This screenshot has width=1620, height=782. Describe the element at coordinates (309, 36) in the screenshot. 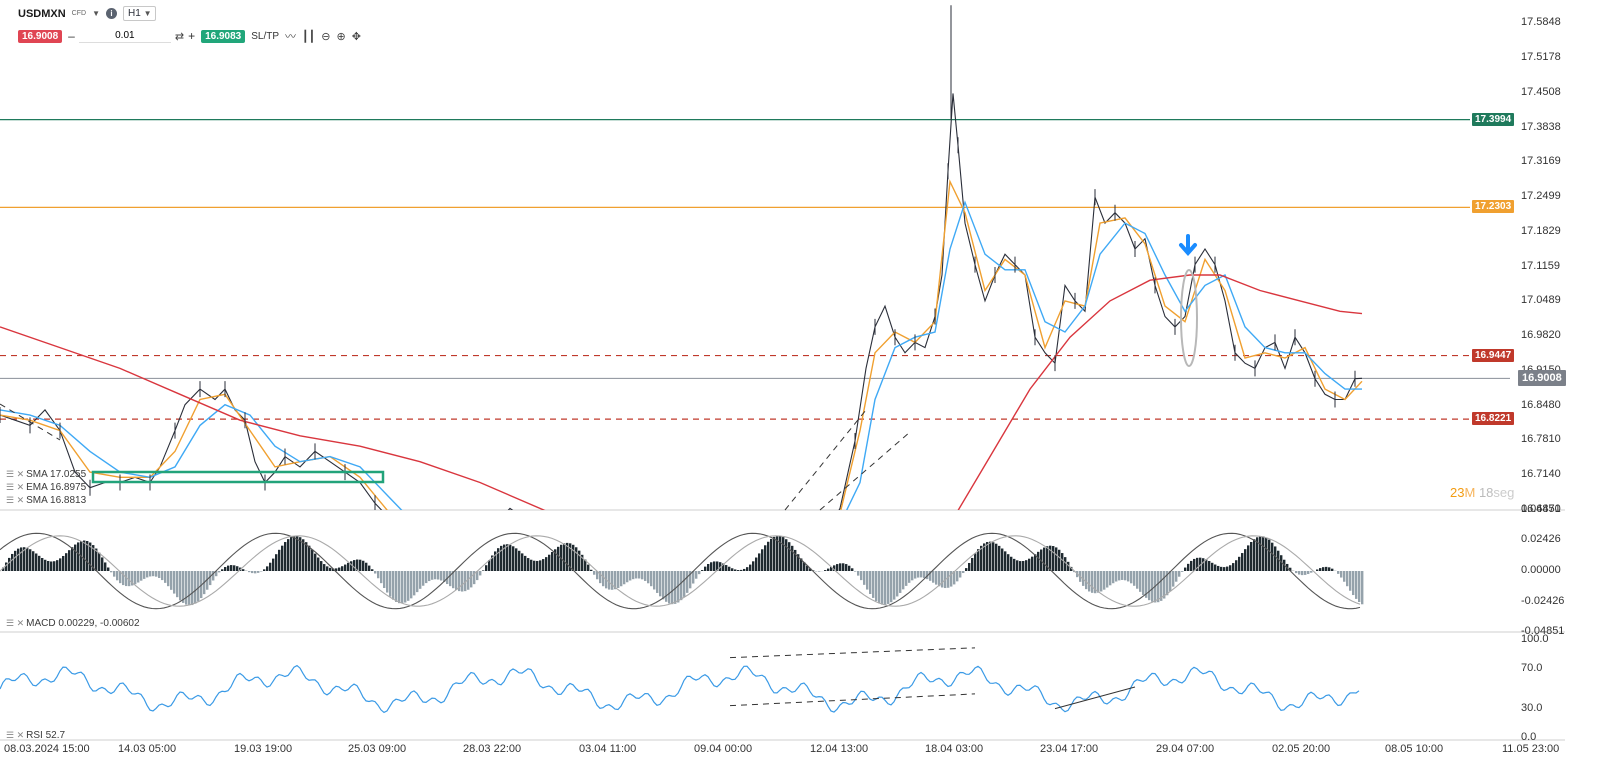

I see `candles-icon: ┃┃` at that location.